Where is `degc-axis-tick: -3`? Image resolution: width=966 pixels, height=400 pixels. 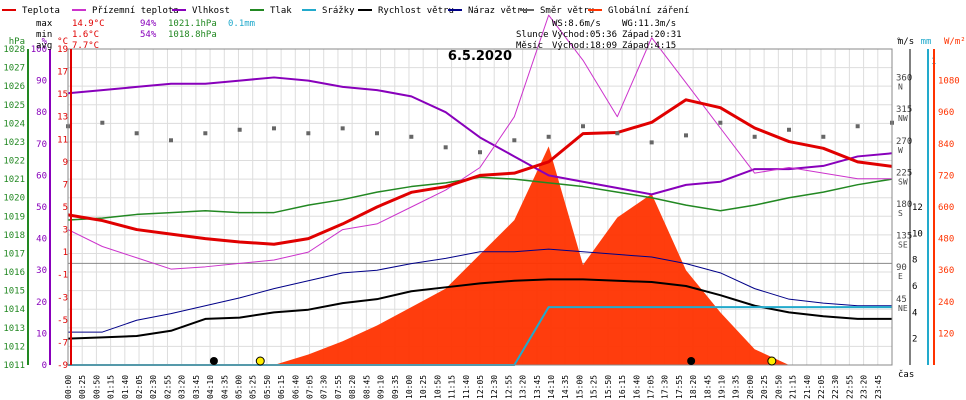 degc-axis-tick: -3 is located at coordinates (62, 298).